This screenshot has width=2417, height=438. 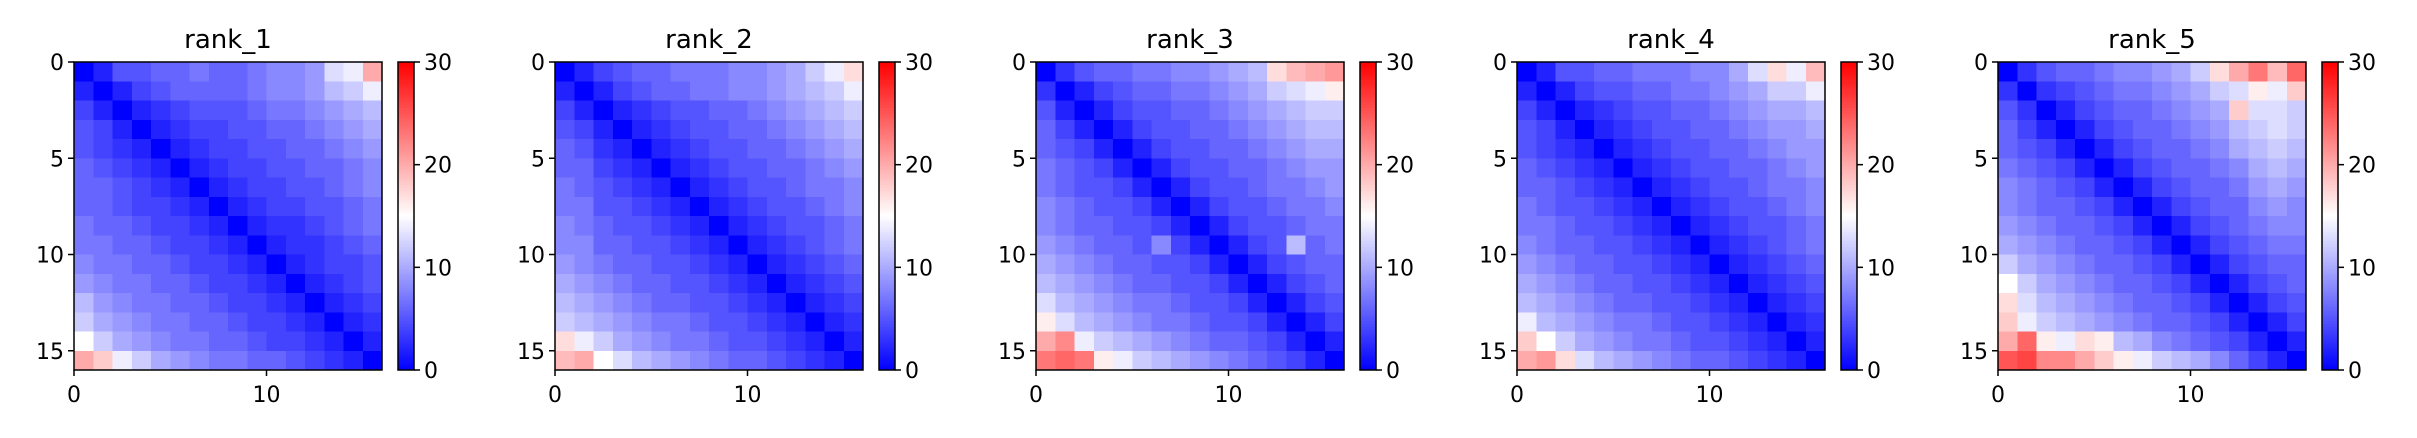 What do you see at coordinates (1671, 40) in the screenshot?
I see `chart-title: rank_4` at bounding box center [1671, 40].